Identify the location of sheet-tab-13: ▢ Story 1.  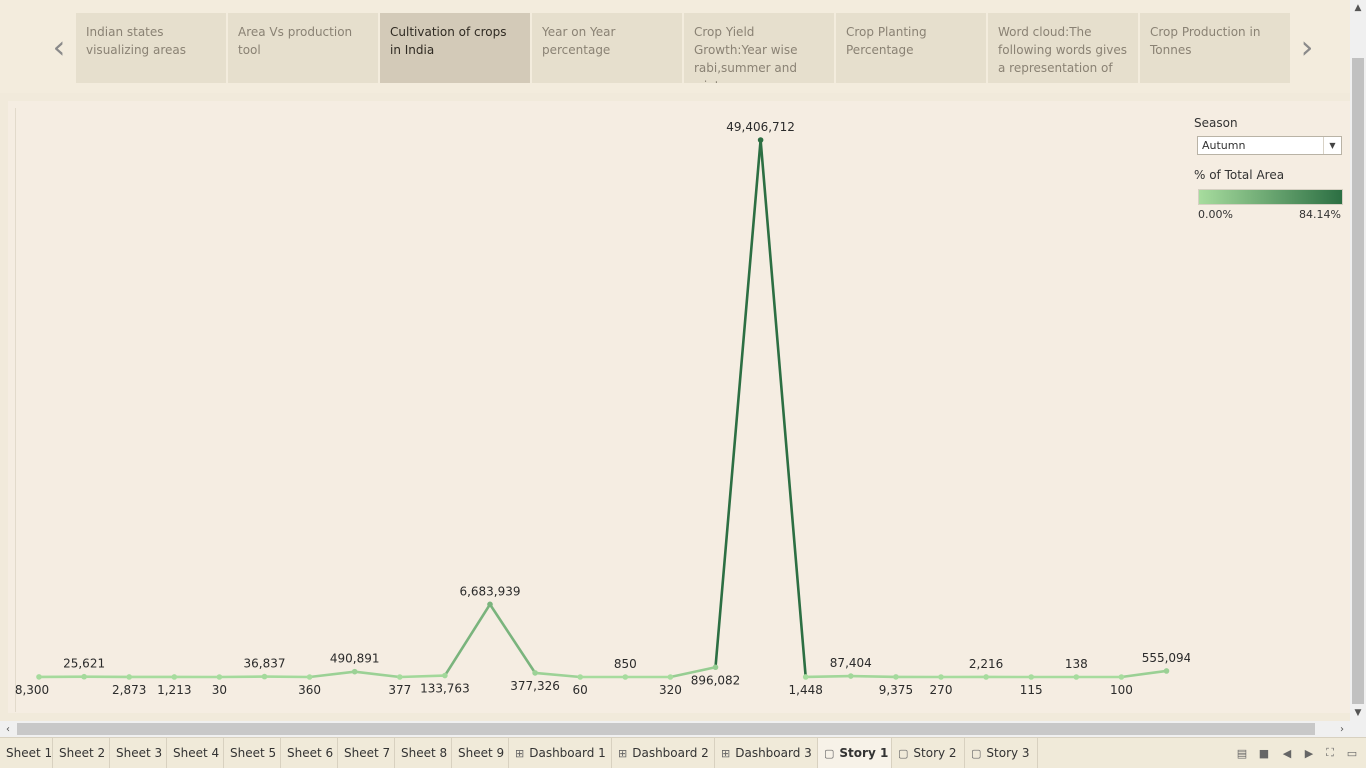
(855, 753).